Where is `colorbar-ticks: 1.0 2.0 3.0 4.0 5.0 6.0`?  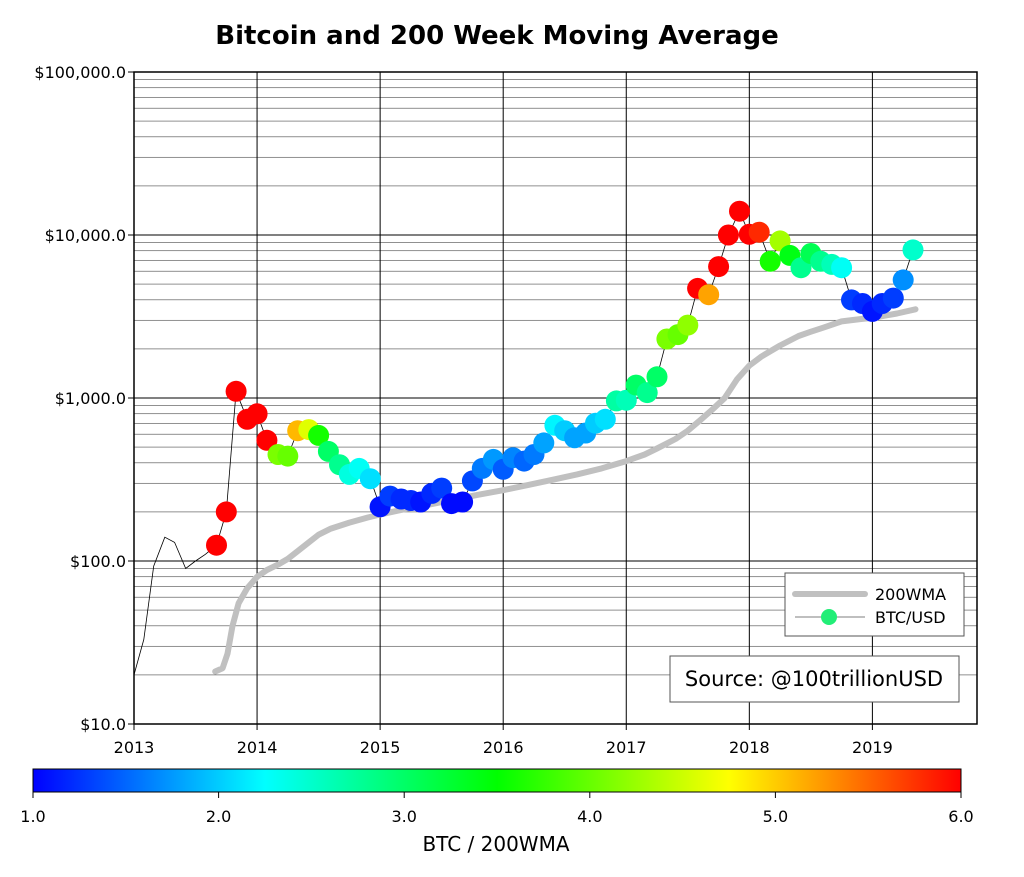
colorbar-ticks: 1.0 2.0 3.0 4.0 5.0 6.0 is located at coordinates (497, 809).